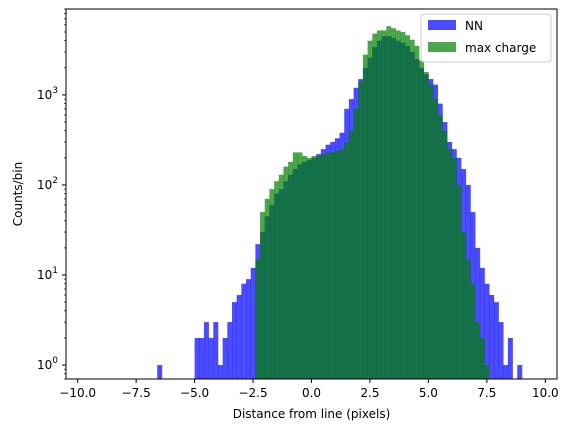 The height and width of the screenshot is (432, 570). I want to click on x-tick-label: −10.0, so click(77, 393).